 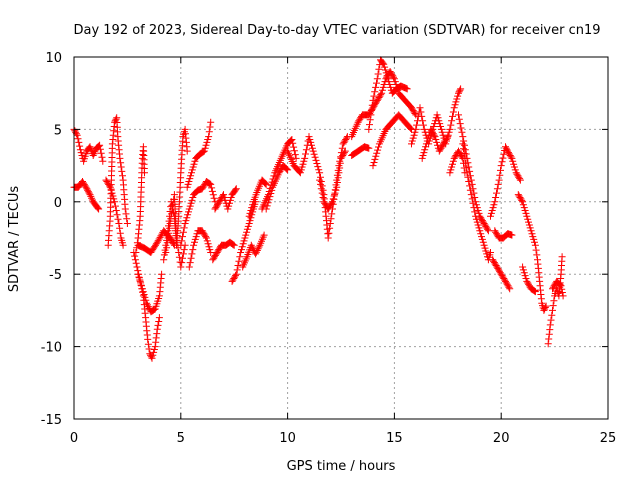 What do you see at coordinates (277, 187) in the screenshot?
I see `series-t20` at bounding box center [277, 187].